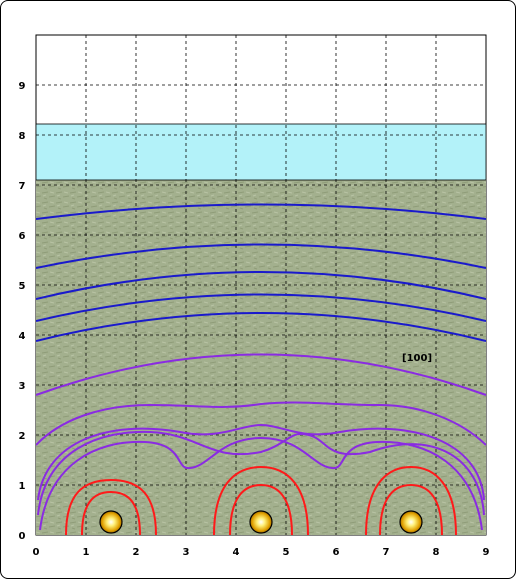 The height and width of the screenshot is (579, 516). Describe the element at coordinates (261, 552) in the screenshot. I see `x-axis-ticks: 0 1 2 3 4 5 6 7 8 9` at that location.